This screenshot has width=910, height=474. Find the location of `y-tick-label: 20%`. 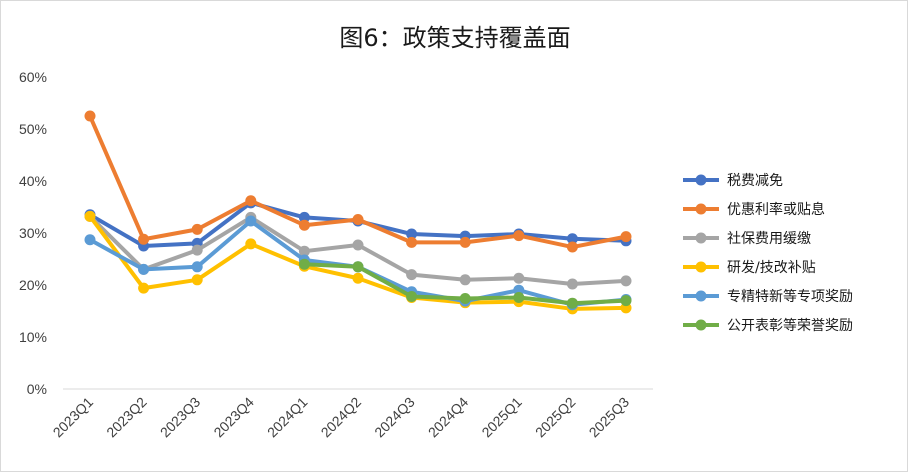

y-tick-label: 20% is located at coordinates (33, 285).